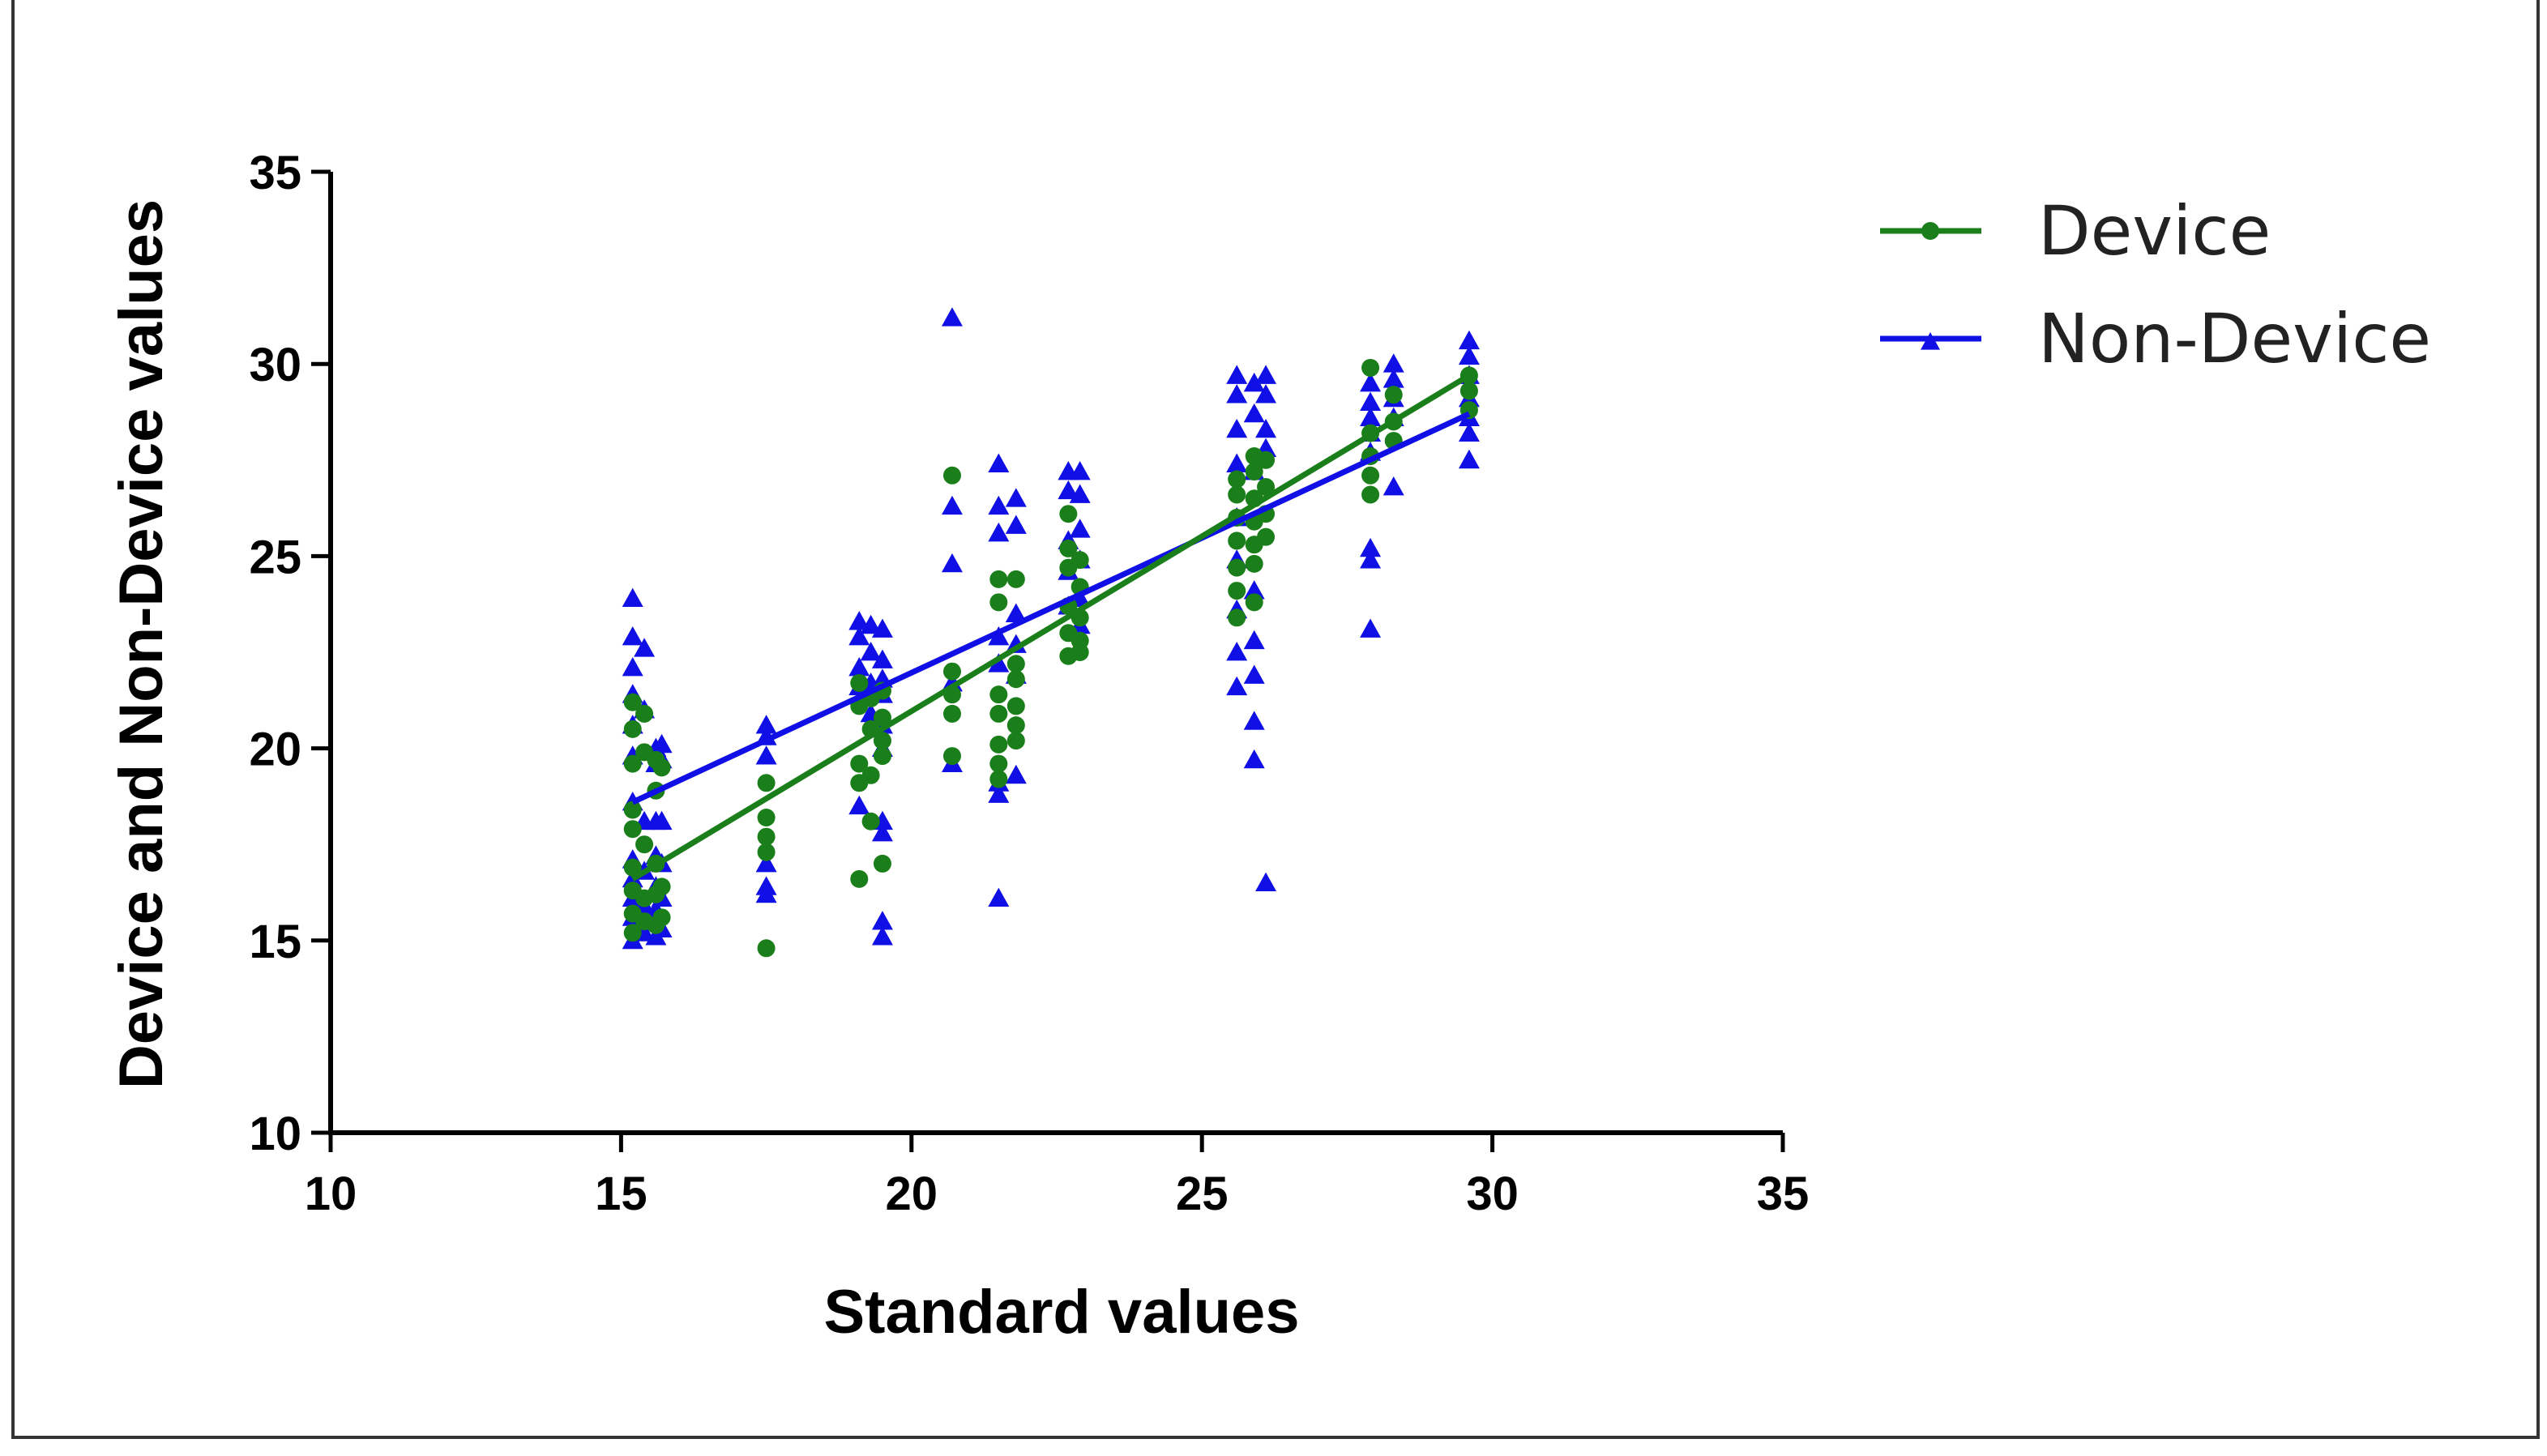 This screenshot has height=1456, width=2547. I want to click on fit-line-device, so click(1050, 628).